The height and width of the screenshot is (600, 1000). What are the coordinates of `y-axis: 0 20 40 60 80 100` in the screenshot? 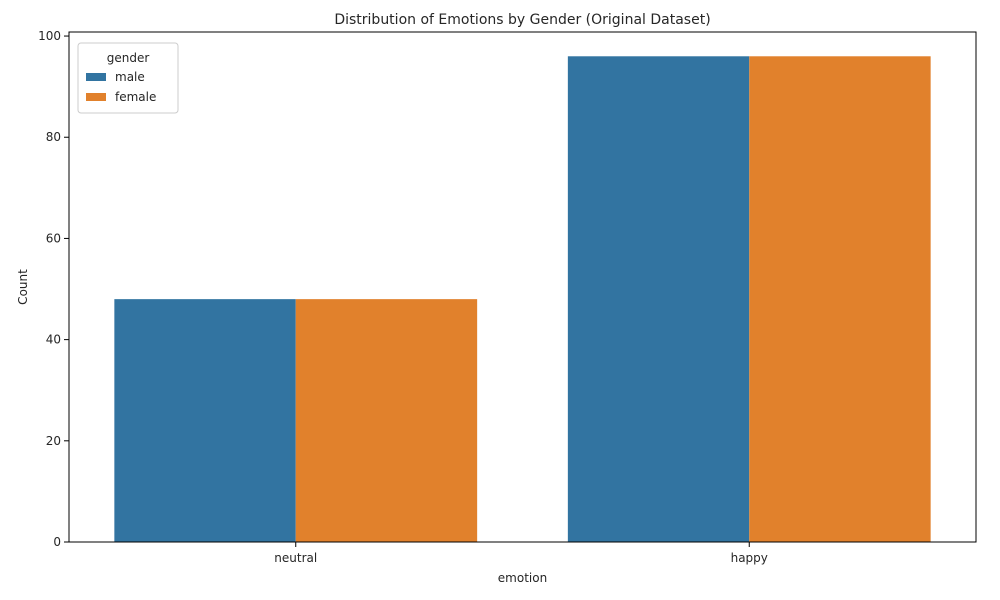 It's located at (53, 289).